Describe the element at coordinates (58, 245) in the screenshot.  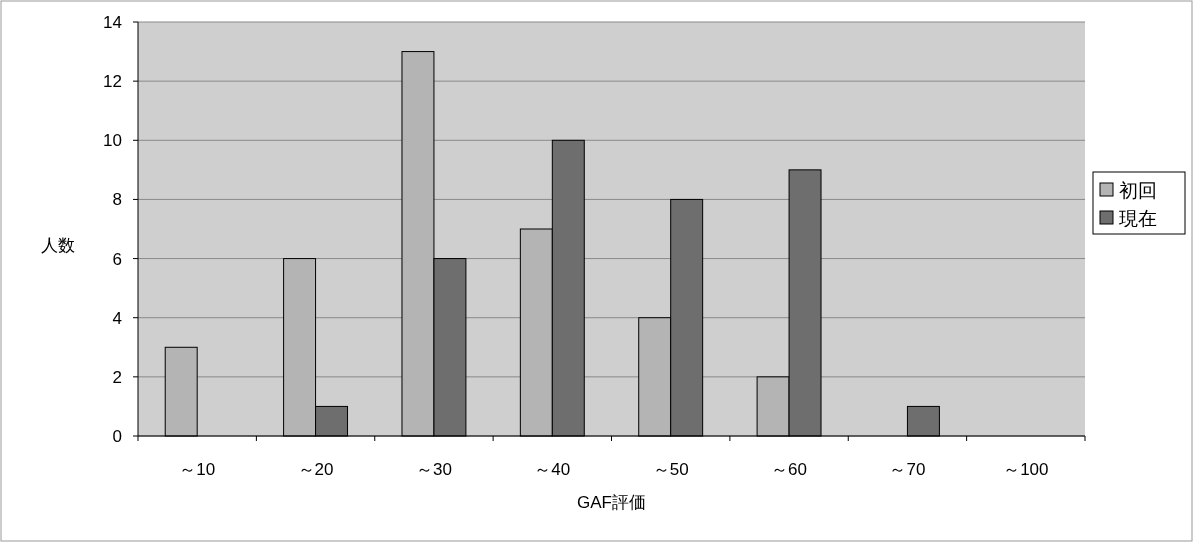
I see `y-axis-title: 人数` at that location.